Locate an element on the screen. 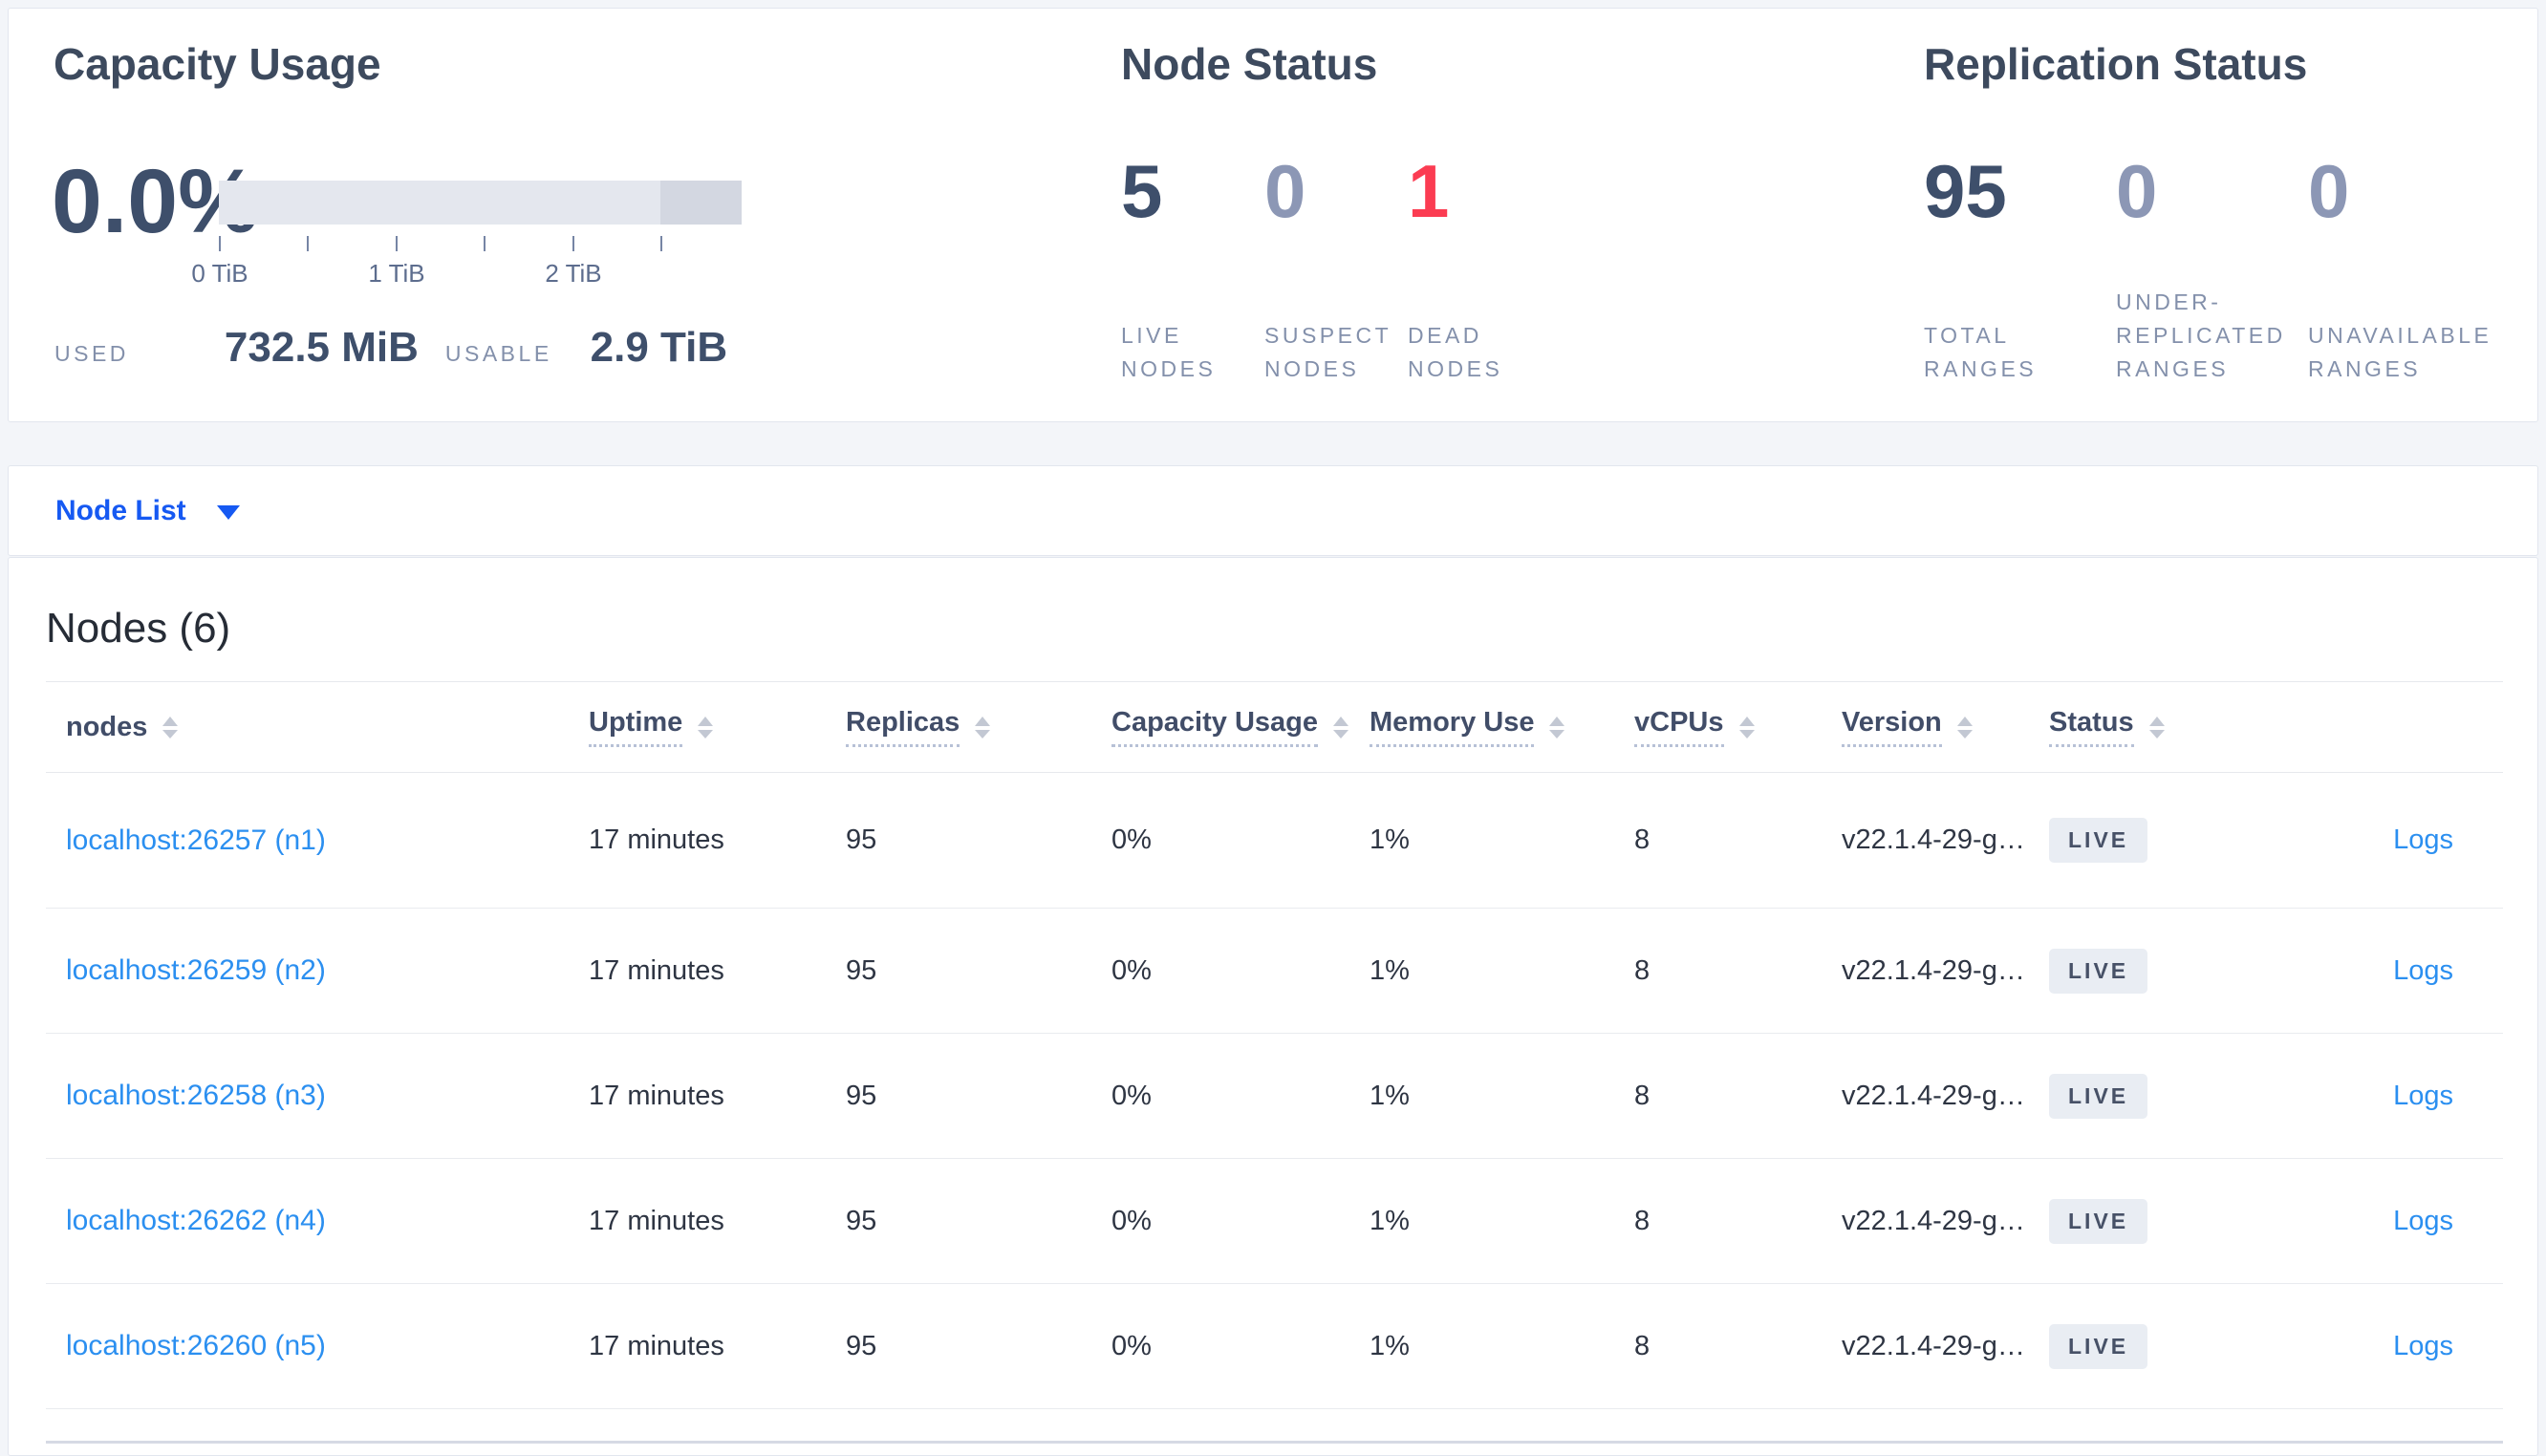 Image resolution: width=2546 pixels, height=1456 pixels. column-header-uptime: Uptime is located at coordinates (717, 727).